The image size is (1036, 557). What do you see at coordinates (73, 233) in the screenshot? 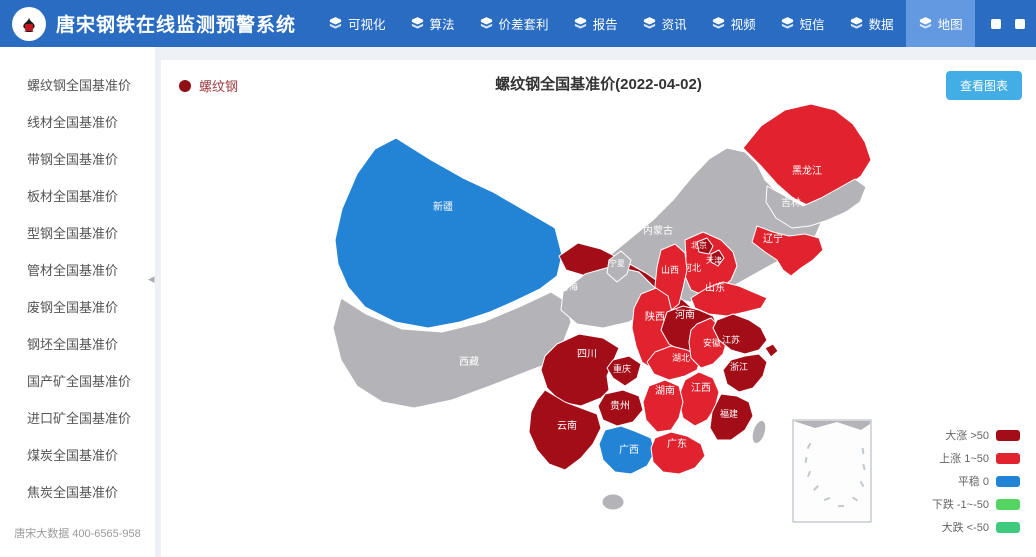
I see `sidebar-item-型钢全国基准价: 型钢全国基准价` at bounding box center [73, 233].